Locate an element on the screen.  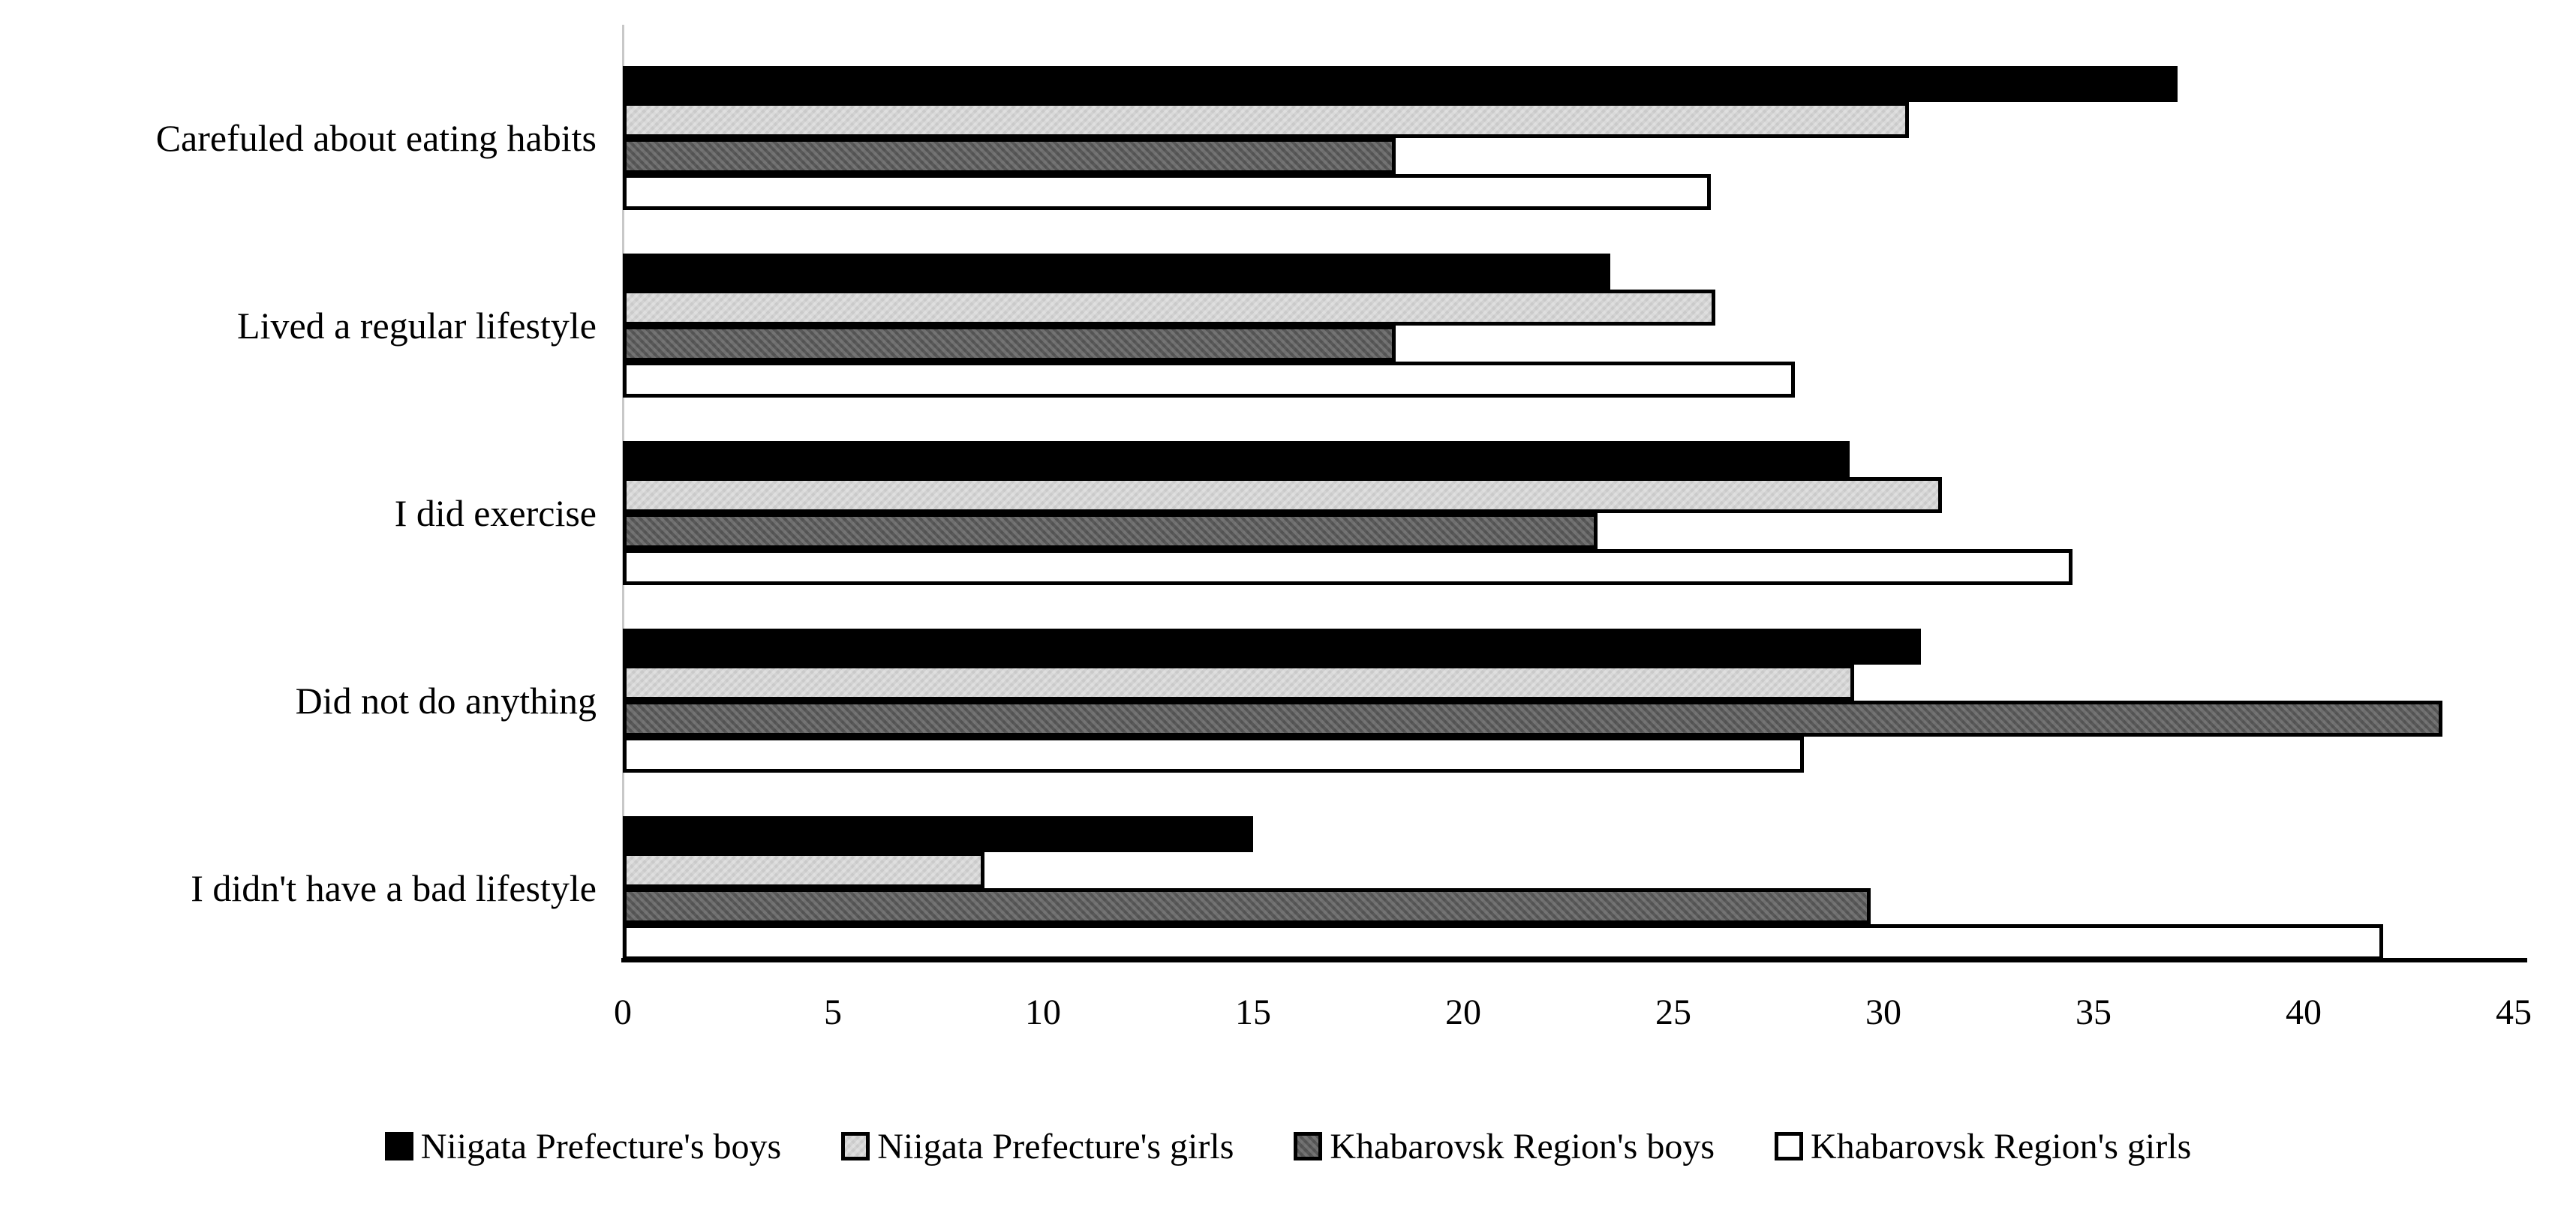
category-label: I did exercise is located at coordinates (495, 513).